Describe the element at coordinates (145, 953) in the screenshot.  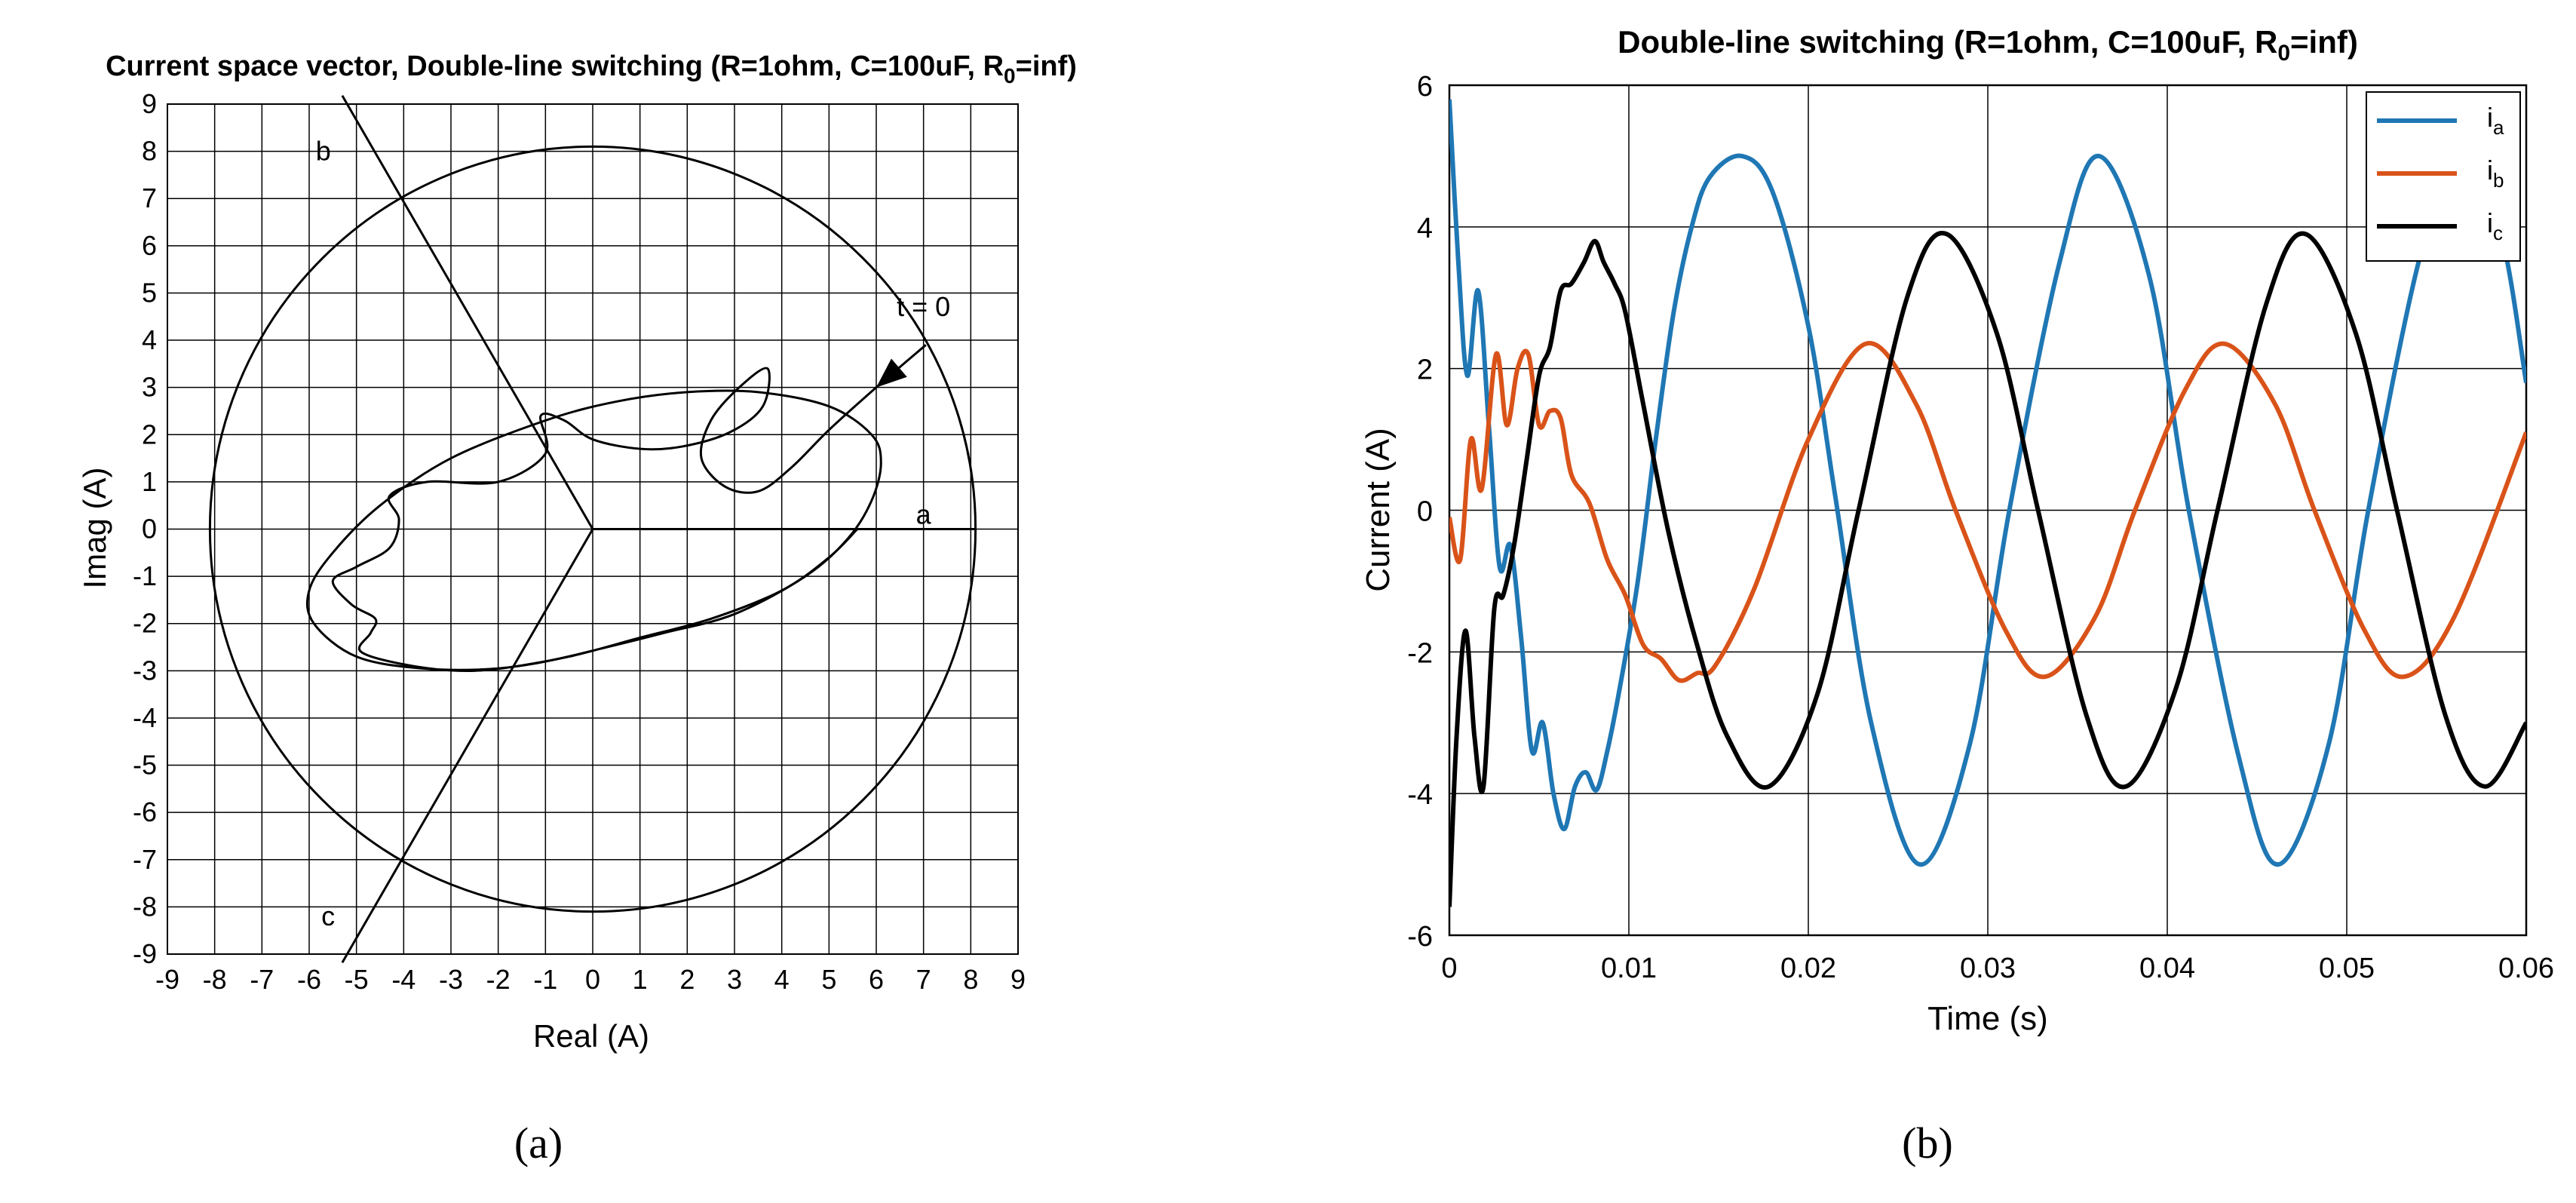
I see `y-tick-label: -9` at that location.